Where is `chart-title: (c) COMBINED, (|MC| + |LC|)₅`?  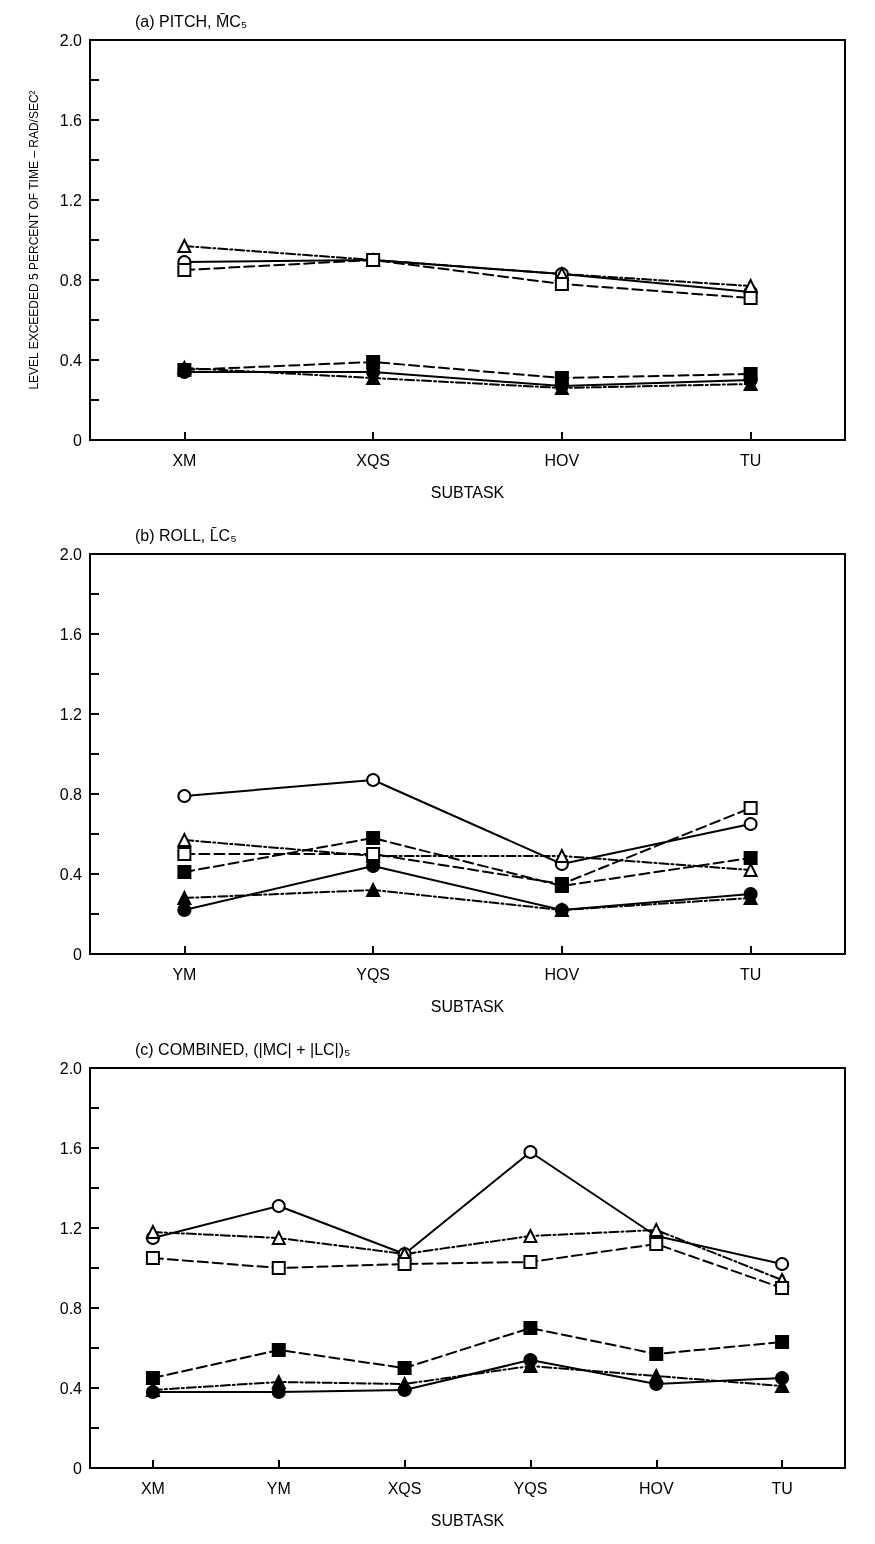
chart-title: (c) COMBINED, (|MC| + |LC|)₅ is located at coordinates (243, 1049).